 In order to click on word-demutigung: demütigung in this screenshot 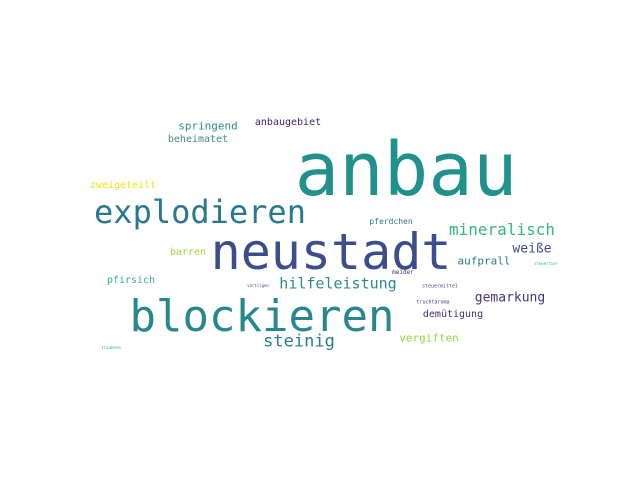, I will do `click(453, 314)`.